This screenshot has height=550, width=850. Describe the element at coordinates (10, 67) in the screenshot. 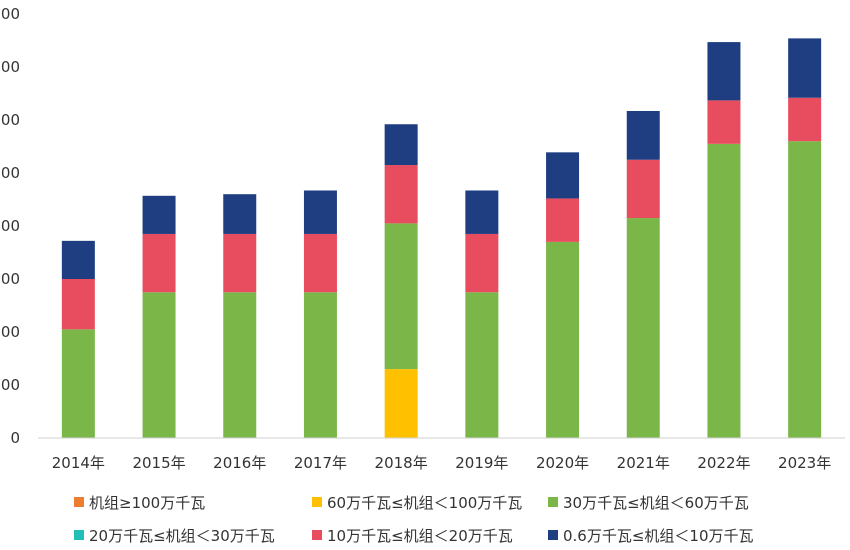

I see `y-tick-label: 700` at that location.